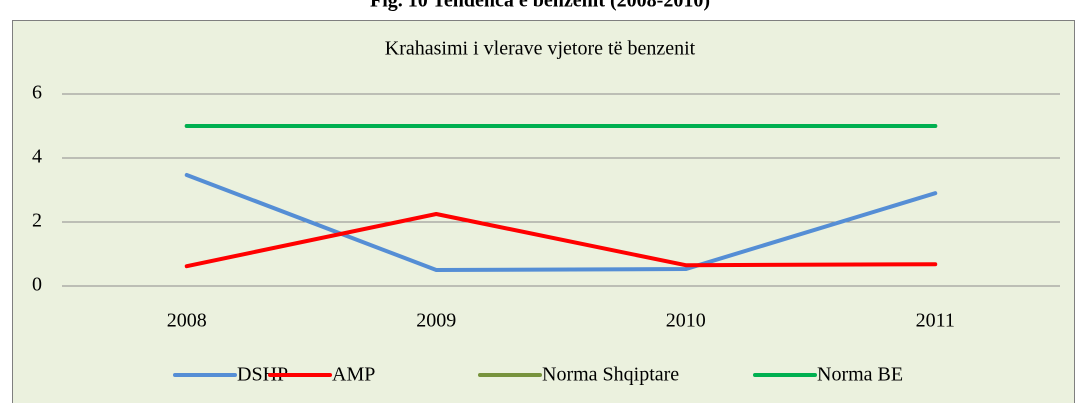 This screenshot has height=403, width=1081. Describe the element at coordinates (187, 321) in the screenshot. I see `x-tick-label: 2008` at that location.